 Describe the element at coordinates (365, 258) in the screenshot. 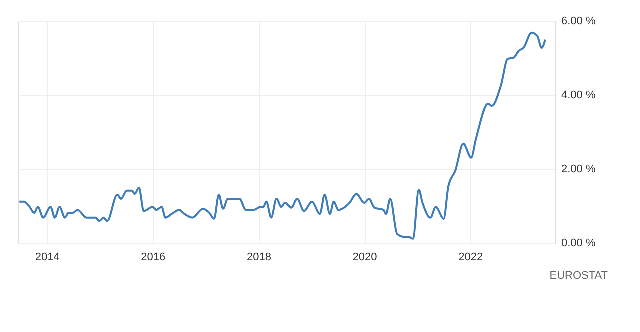

I see `x-tick-label: 2020` at that location.